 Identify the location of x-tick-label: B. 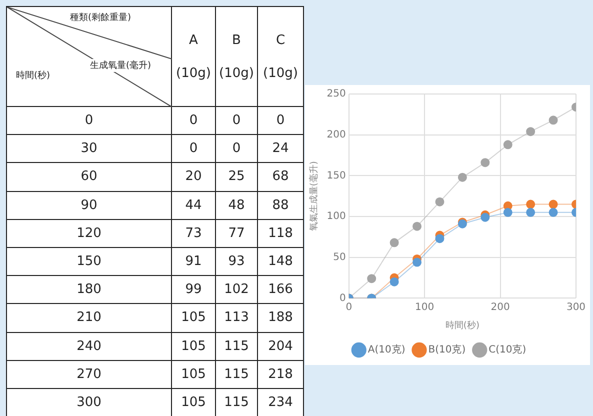
(236, 40).